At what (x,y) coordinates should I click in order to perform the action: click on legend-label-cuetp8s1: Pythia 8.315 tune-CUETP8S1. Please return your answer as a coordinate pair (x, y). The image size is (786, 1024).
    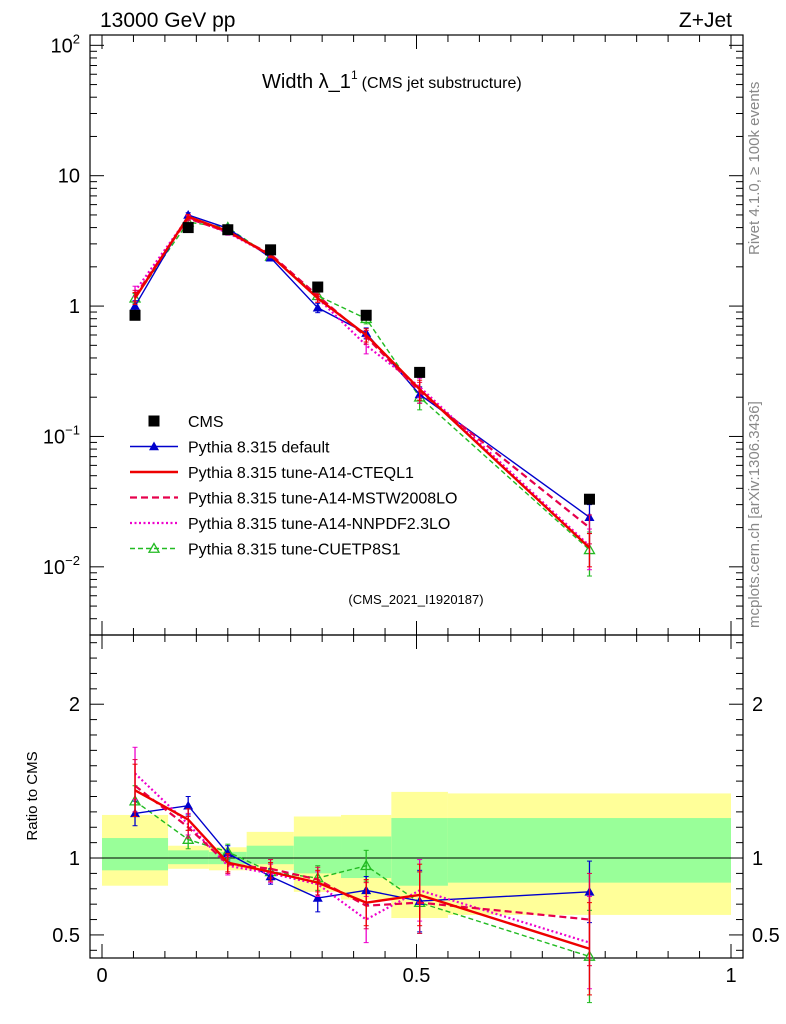
    Looking at the image, I should click on (294, 550).